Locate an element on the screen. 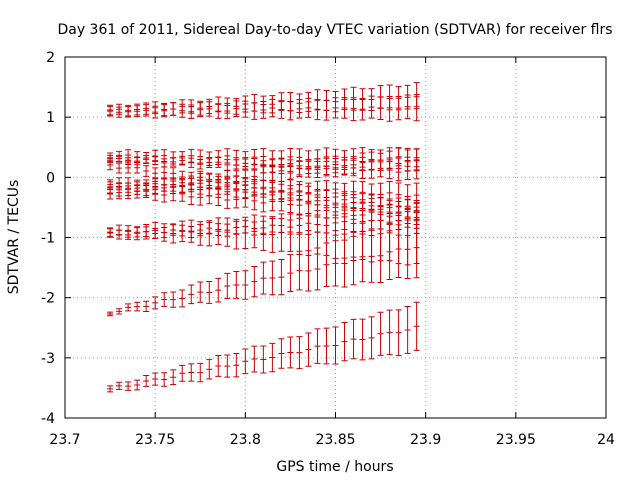 This screenshot has height=480, width=640. x-tick-label: 23.7 is located at coordinates (64, 440).